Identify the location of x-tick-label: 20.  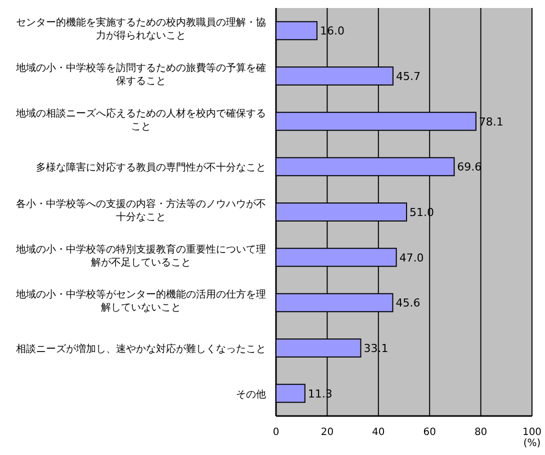
(327, 432).